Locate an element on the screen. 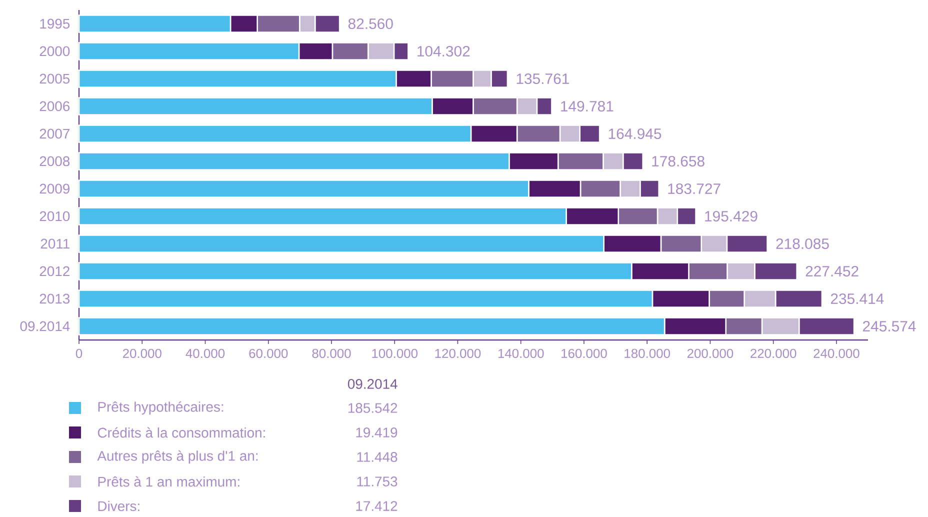  x-tick-label: 180.000 is located at coordinates (647, 353).